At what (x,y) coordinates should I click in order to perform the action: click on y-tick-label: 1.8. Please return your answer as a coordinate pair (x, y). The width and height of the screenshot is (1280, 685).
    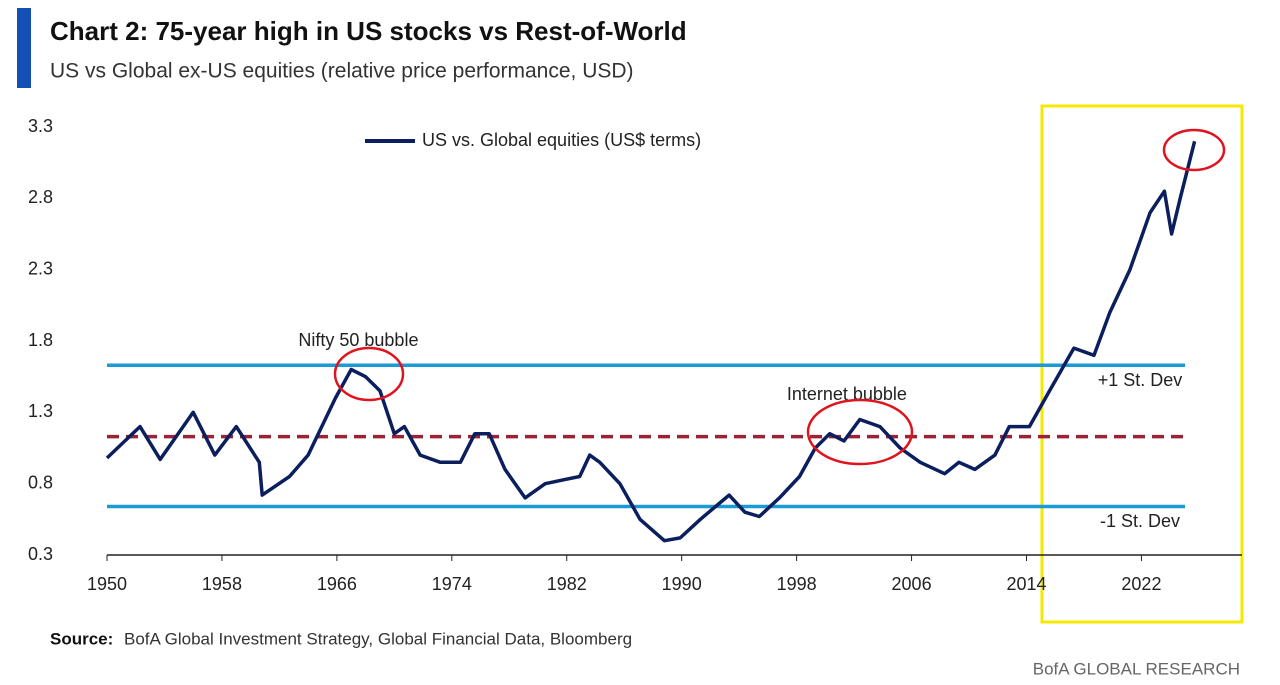
    Looking at the image, I should click on (40, 340).